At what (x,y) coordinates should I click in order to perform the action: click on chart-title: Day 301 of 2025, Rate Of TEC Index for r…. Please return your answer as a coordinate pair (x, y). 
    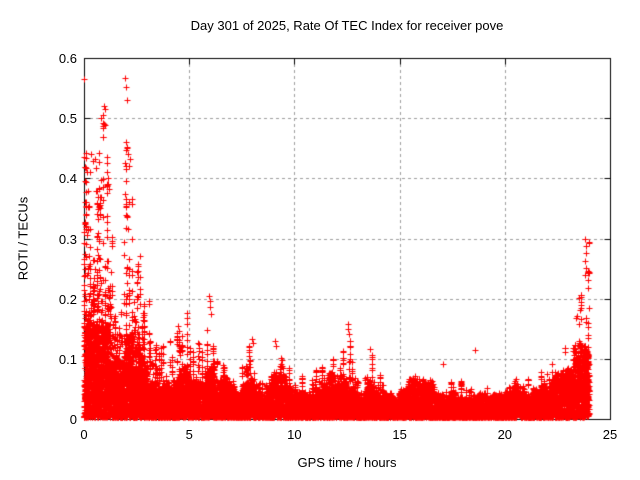
    Looking at the image, I should click on (347, 25).